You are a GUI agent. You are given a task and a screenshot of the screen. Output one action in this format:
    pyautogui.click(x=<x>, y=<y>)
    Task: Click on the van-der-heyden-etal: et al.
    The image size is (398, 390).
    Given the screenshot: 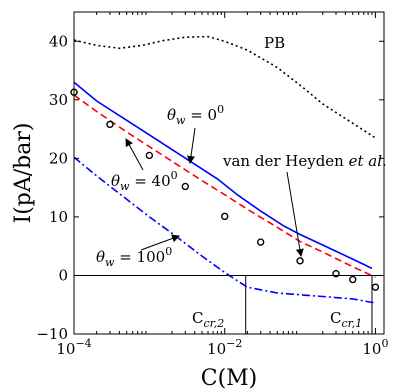 What is the action you would take?
    pyautogui.click(x=368, y=161)
    